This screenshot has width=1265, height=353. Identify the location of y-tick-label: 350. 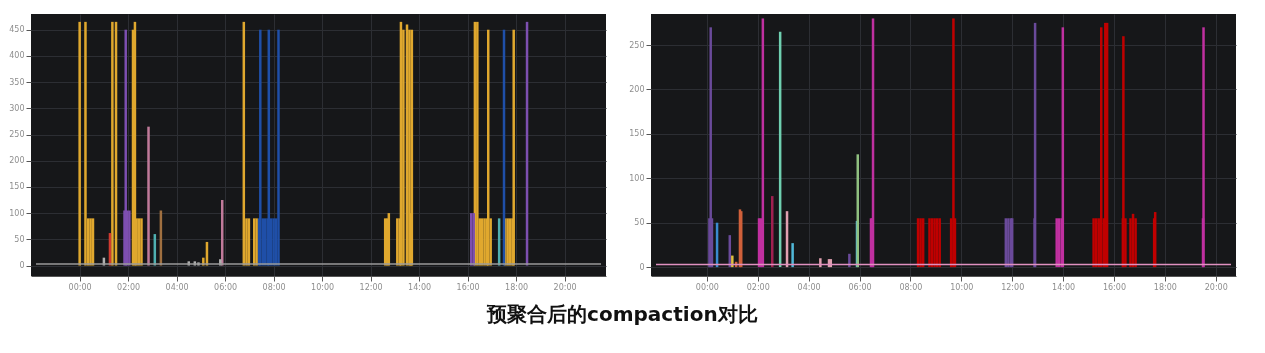
(17, 82).